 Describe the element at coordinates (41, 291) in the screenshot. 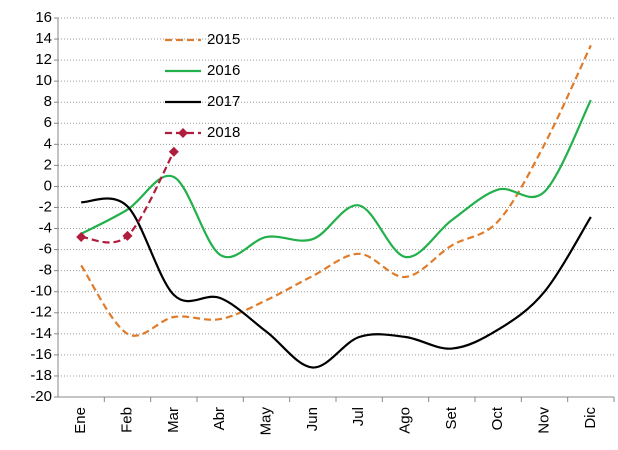

I see `y-tick-label: -10` at that location.